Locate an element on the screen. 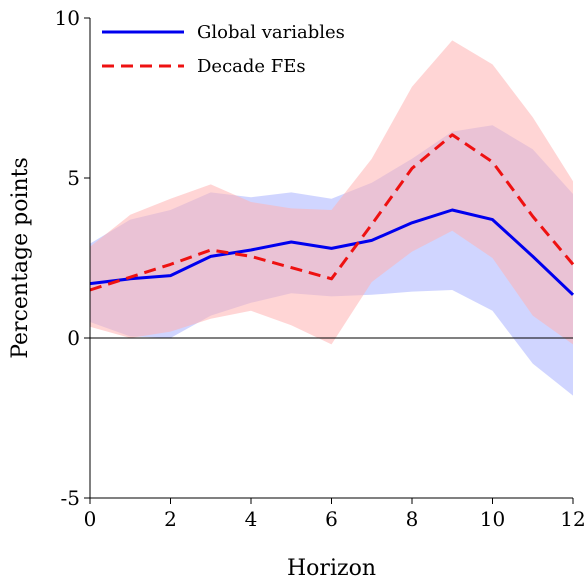  x-tick-label: 10 is located at coordinates (492, 519).